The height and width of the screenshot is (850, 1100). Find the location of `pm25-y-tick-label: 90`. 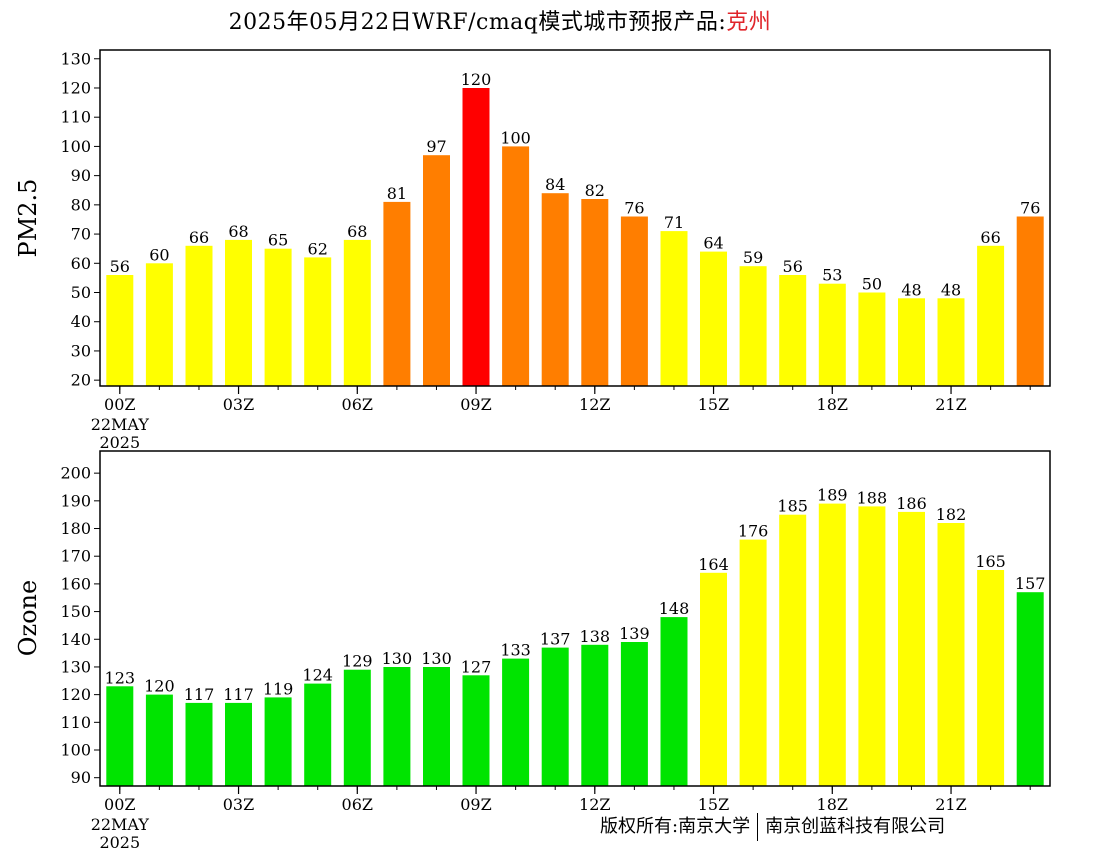

pm25-y-tick-label: 90 is located at coordinates (81, 175).